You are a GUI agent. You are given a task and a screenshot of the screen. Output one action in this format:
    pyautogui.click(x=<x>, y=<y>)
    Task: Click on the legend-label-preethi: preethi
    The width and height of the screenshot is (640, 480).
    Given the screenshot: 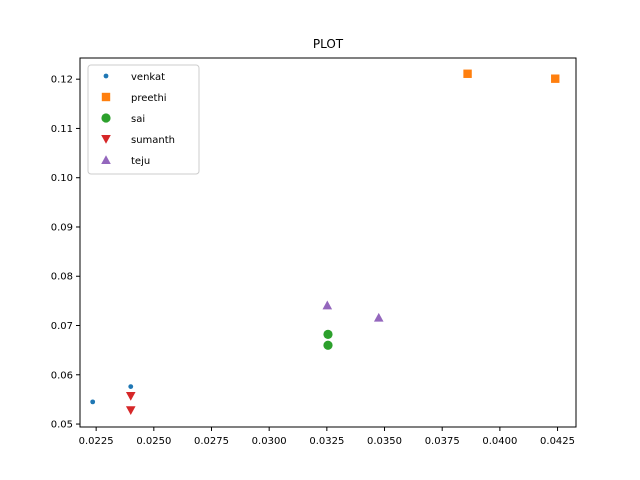 What is the action you would take?
    pyautogui.click(x=149, y=98)
    